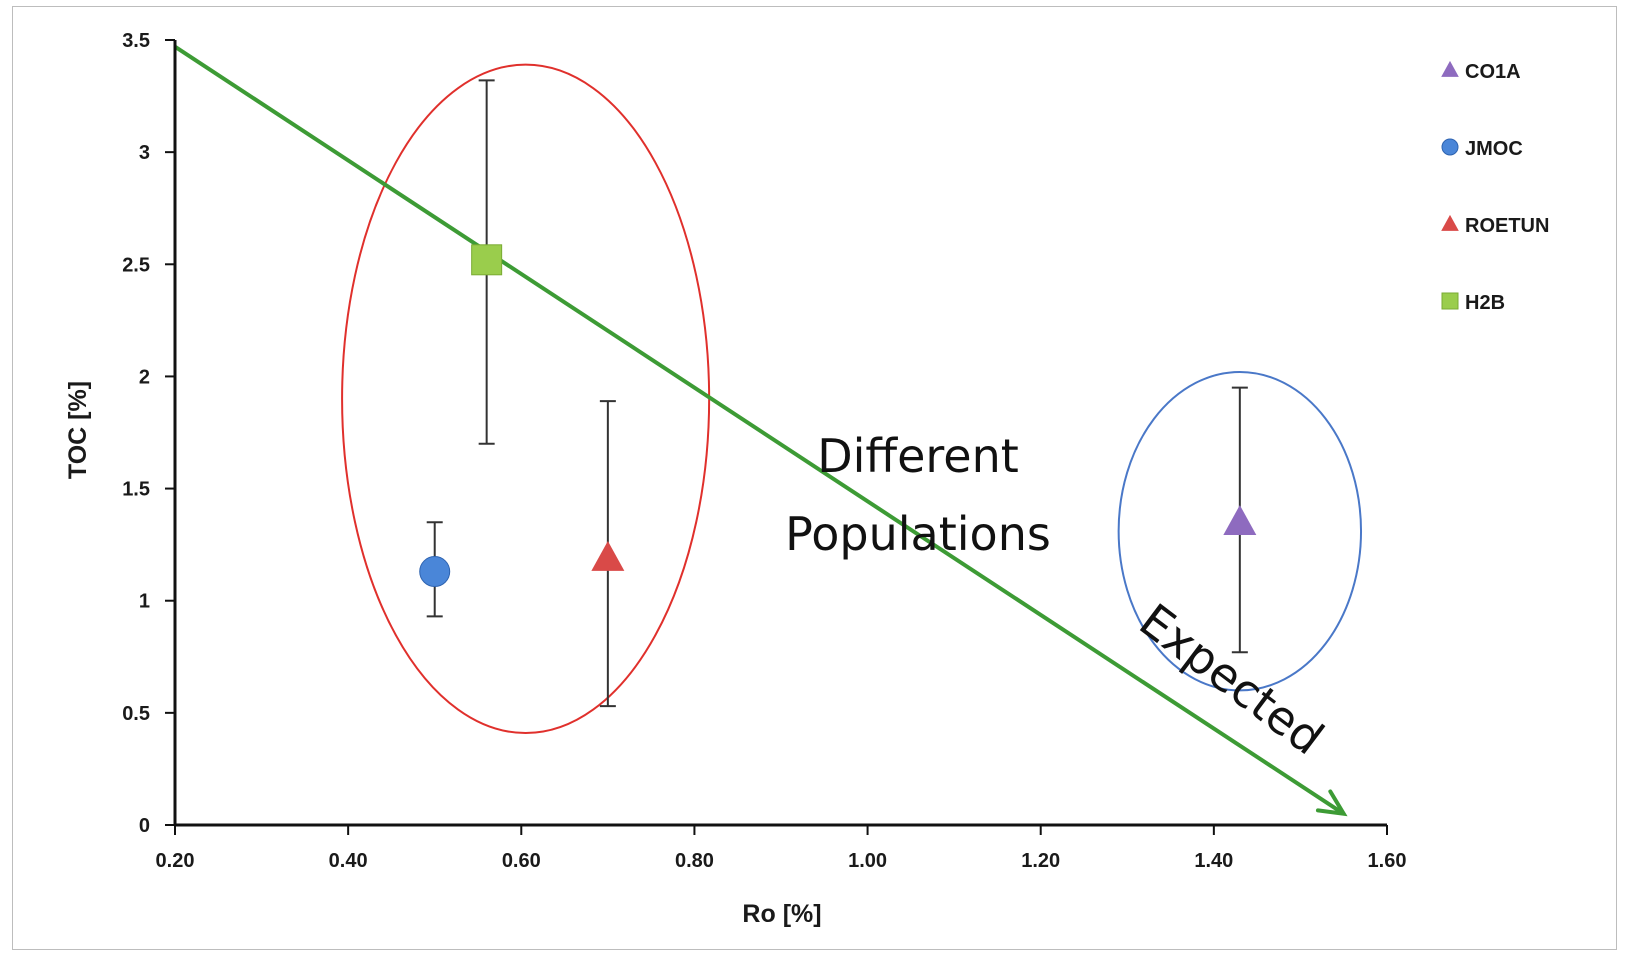 The width and height of the screenshot is (1627, 957). I want to click on x-tick-label: 0.20, so click(175, 861).